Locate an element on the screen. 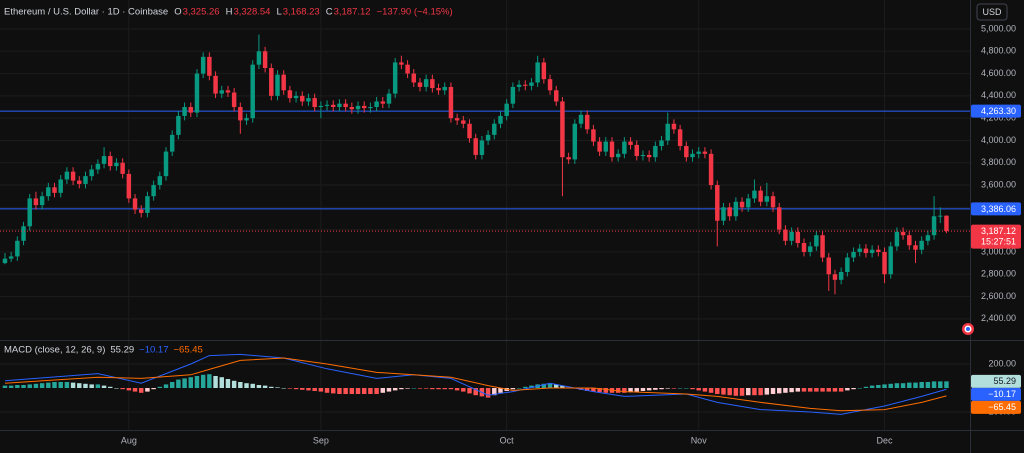 The height and width of the screenshot is (453, 1024). ohlc-value: 3,168.23 is located at coordinates (301, 12).